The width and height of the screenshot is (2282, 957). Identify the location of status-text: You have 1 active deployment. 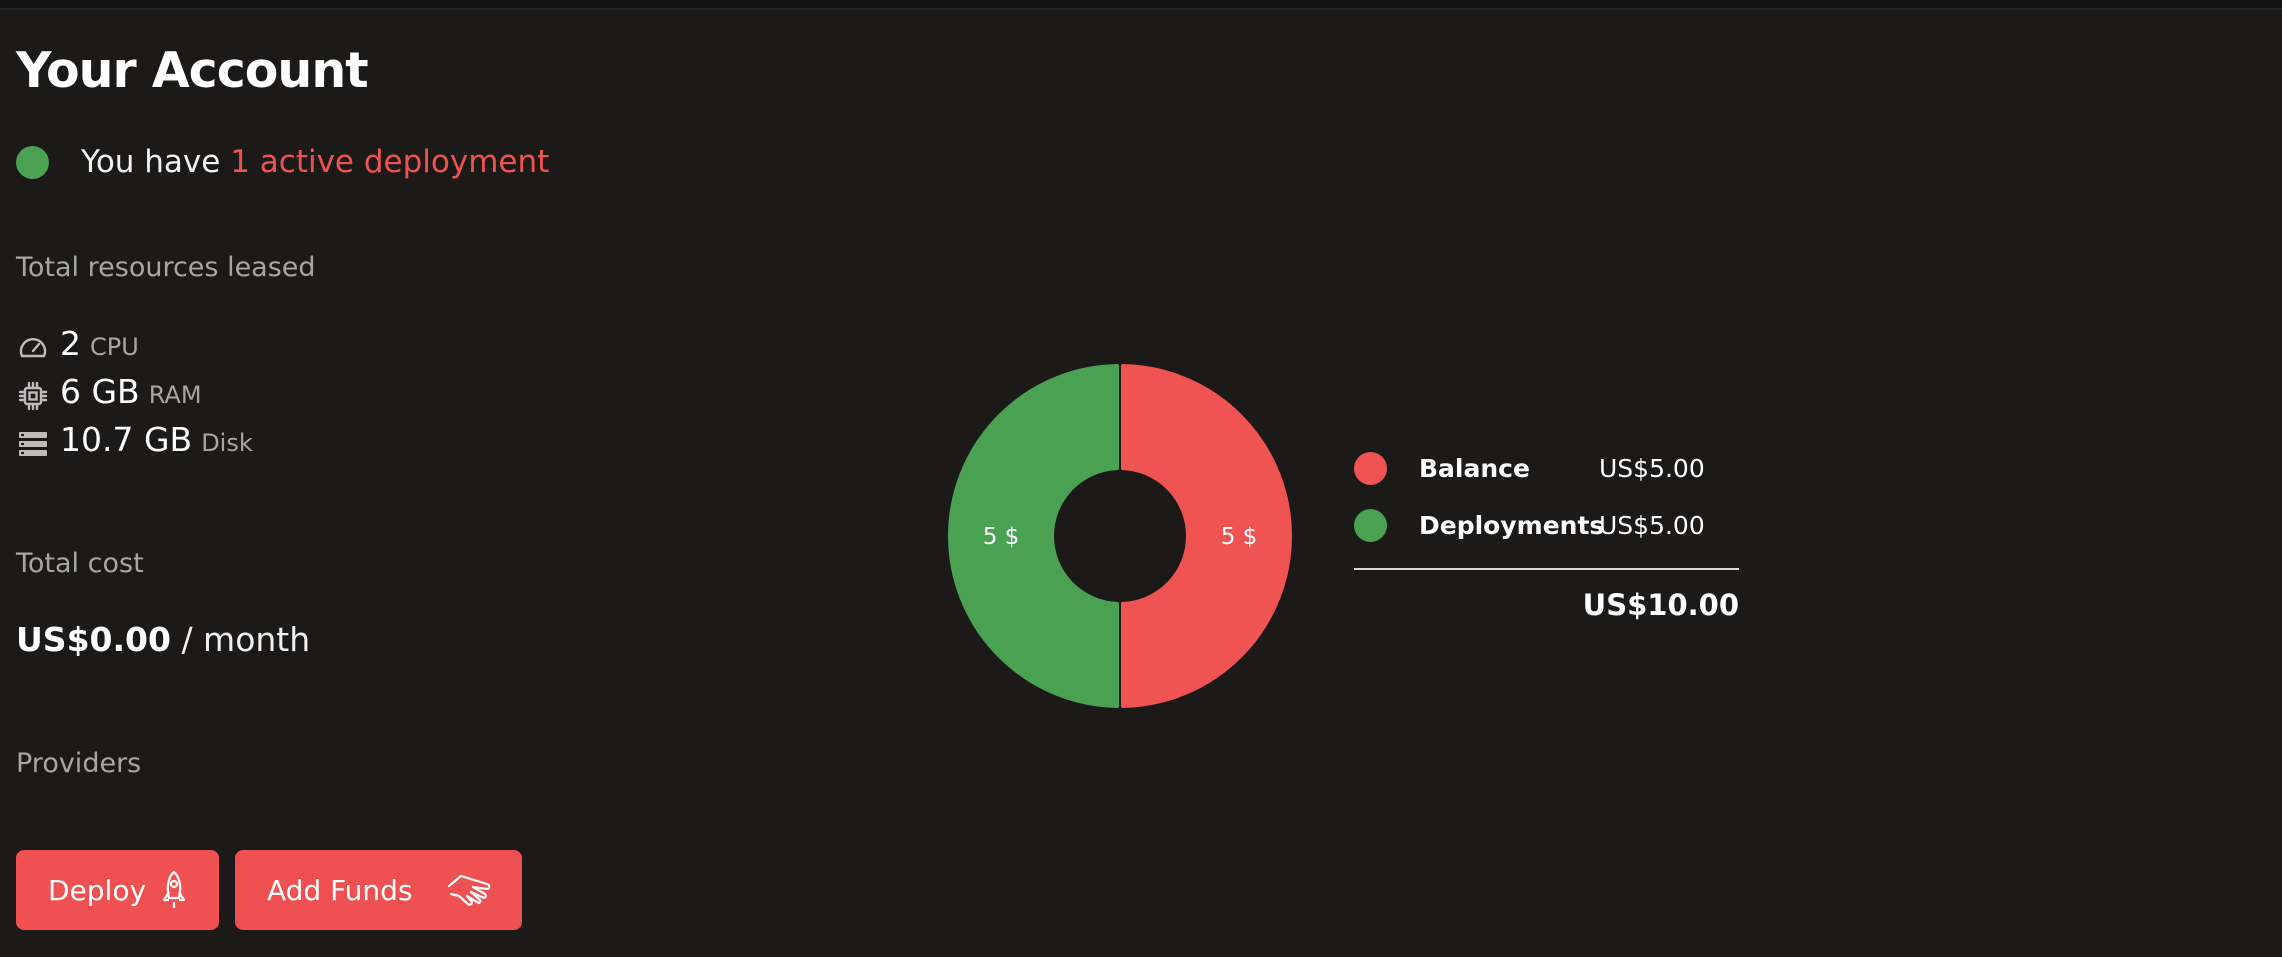
(315, 162).